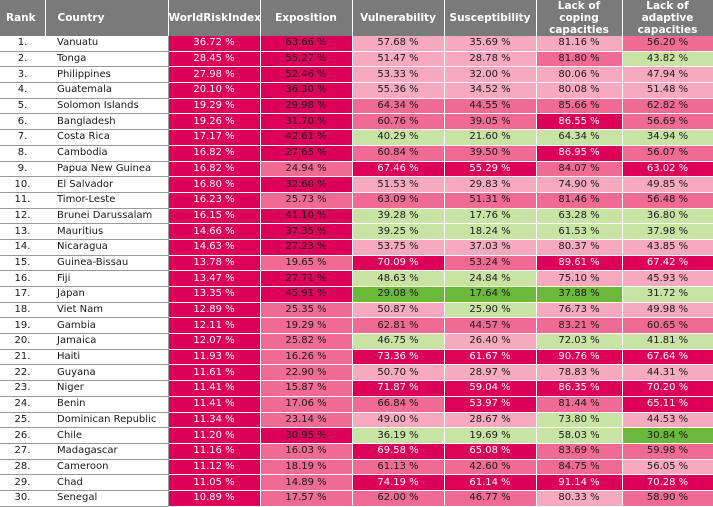 The image size is (713, 507). Describe the element at coordinates (22, 184) in the screenshot. I see `rank-cell: 10.` at that location.